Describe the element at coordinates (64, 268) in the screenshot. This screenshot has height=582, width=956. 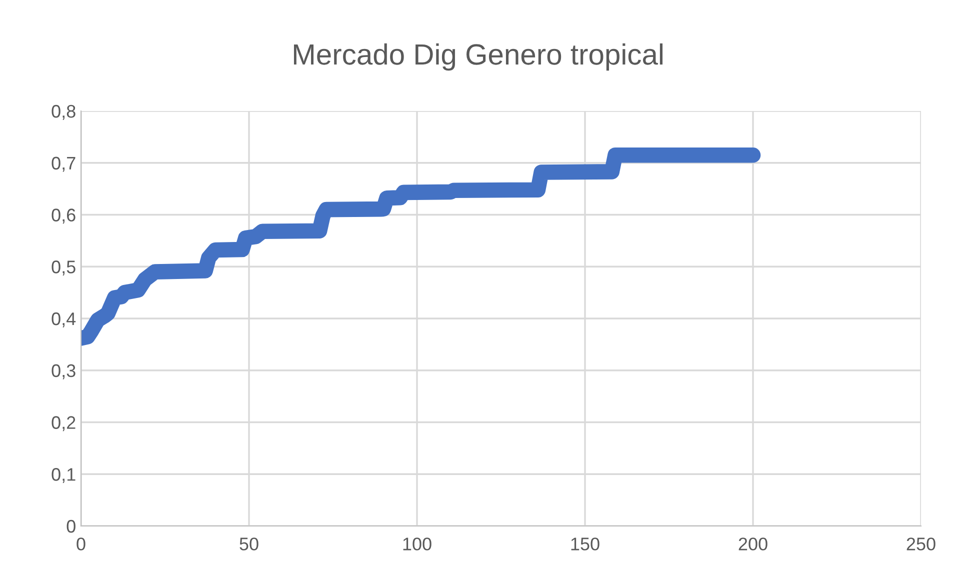
I see `y-tick-label: 0,5` at that location.